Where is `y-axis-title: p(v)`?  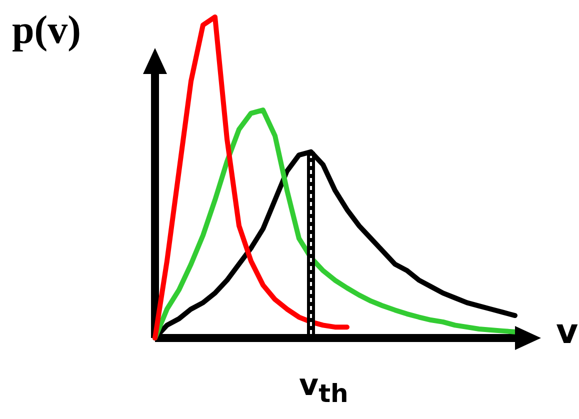
y-axis-title: p(v) is located at coordinates (46, 29).